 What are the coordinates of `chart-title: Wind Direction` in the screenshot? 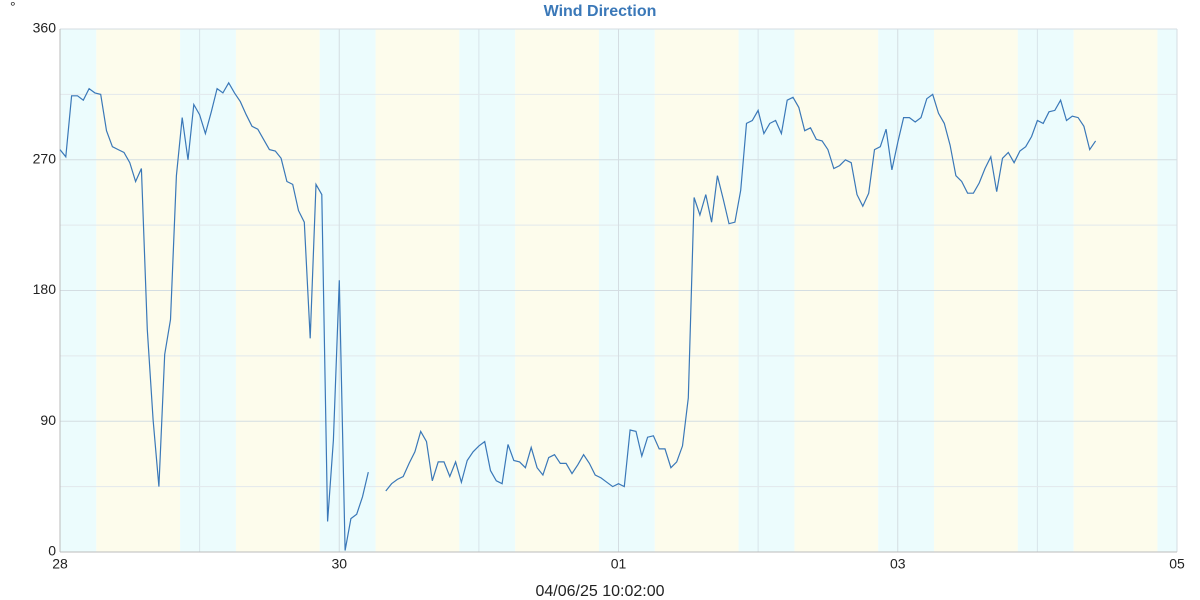 It's located at (600, 11).